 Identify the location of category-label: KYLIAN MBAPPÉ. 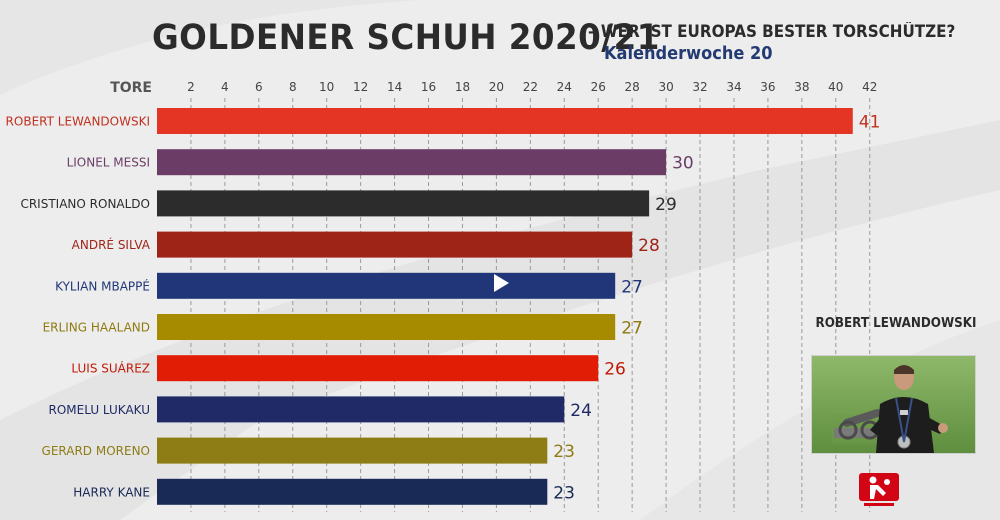
(102, 285).